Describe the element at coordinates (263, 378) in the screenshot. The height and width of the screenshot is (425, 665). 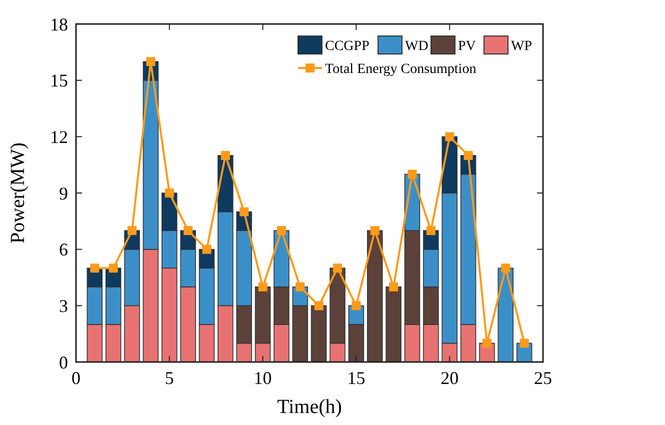
I see `x-tick-label: 10` at that location.